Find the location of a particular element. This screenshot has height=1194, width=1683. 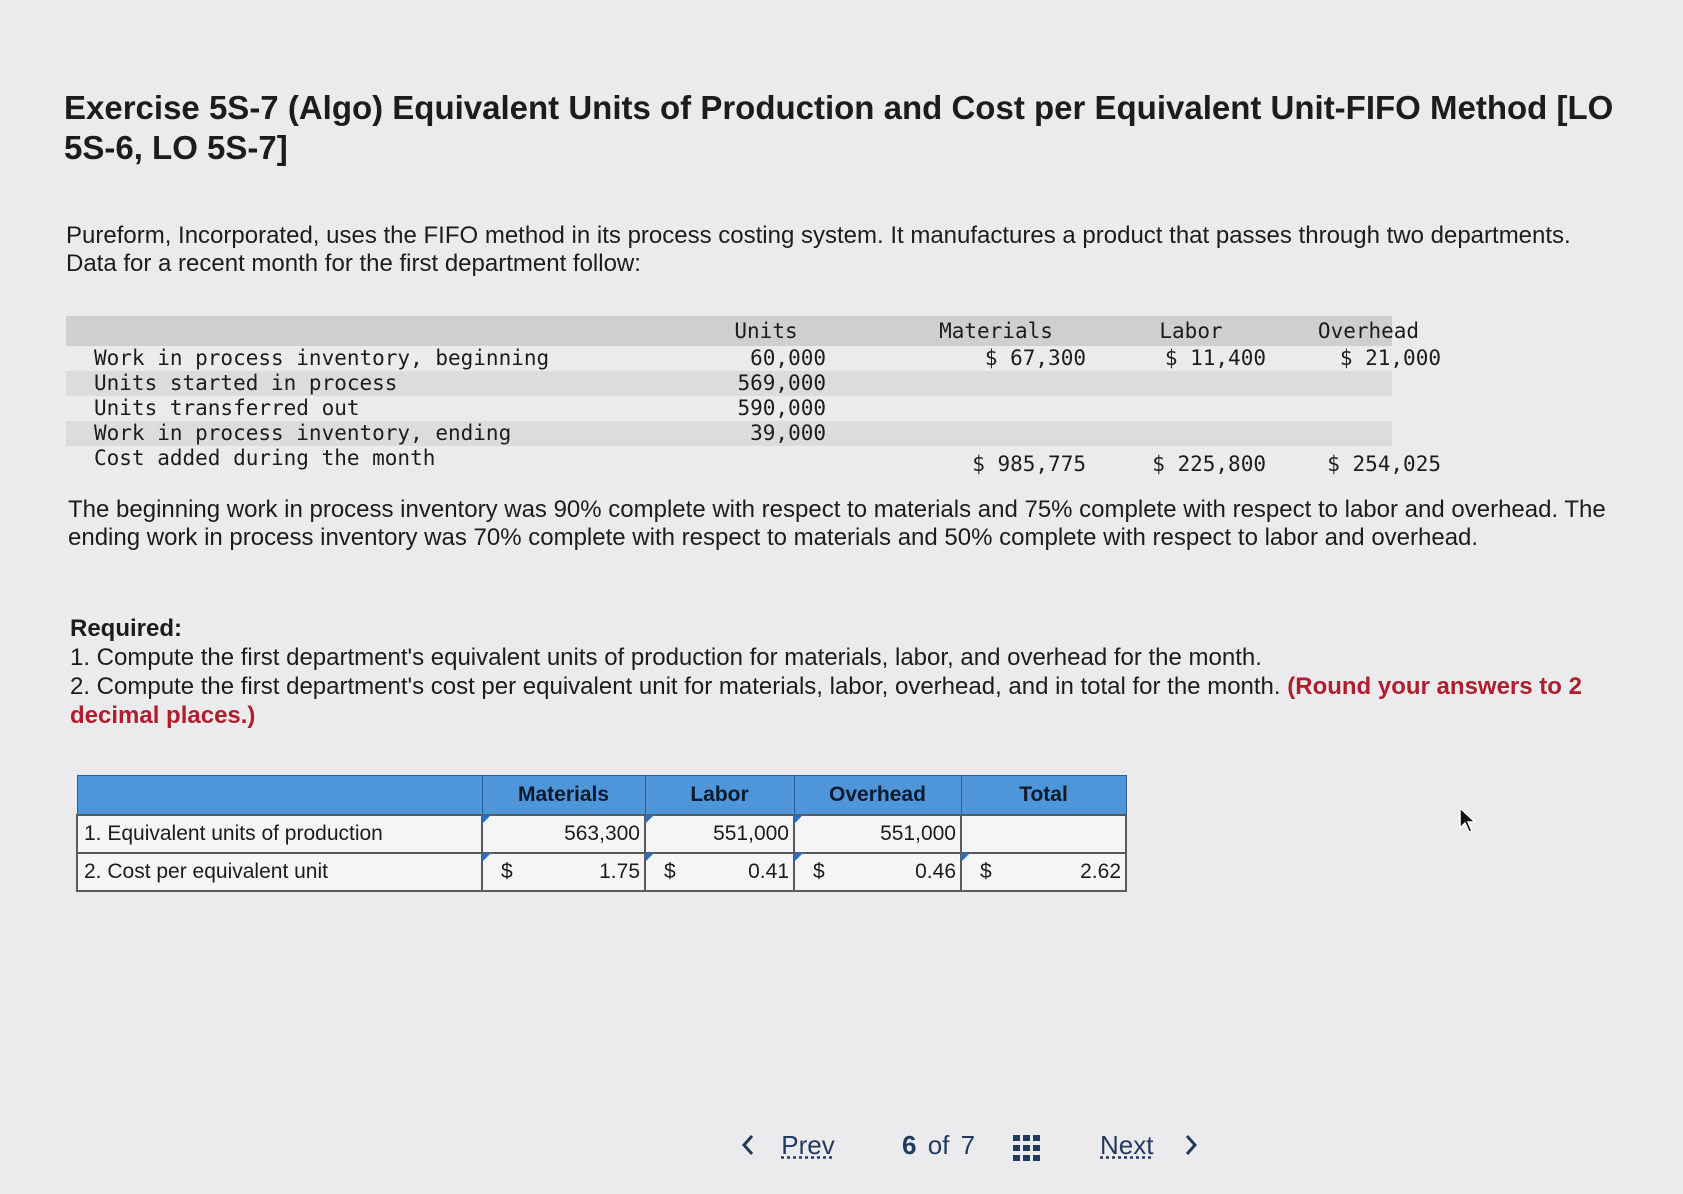

header-overhead: Overhead is located at coordinates (1368, 331).